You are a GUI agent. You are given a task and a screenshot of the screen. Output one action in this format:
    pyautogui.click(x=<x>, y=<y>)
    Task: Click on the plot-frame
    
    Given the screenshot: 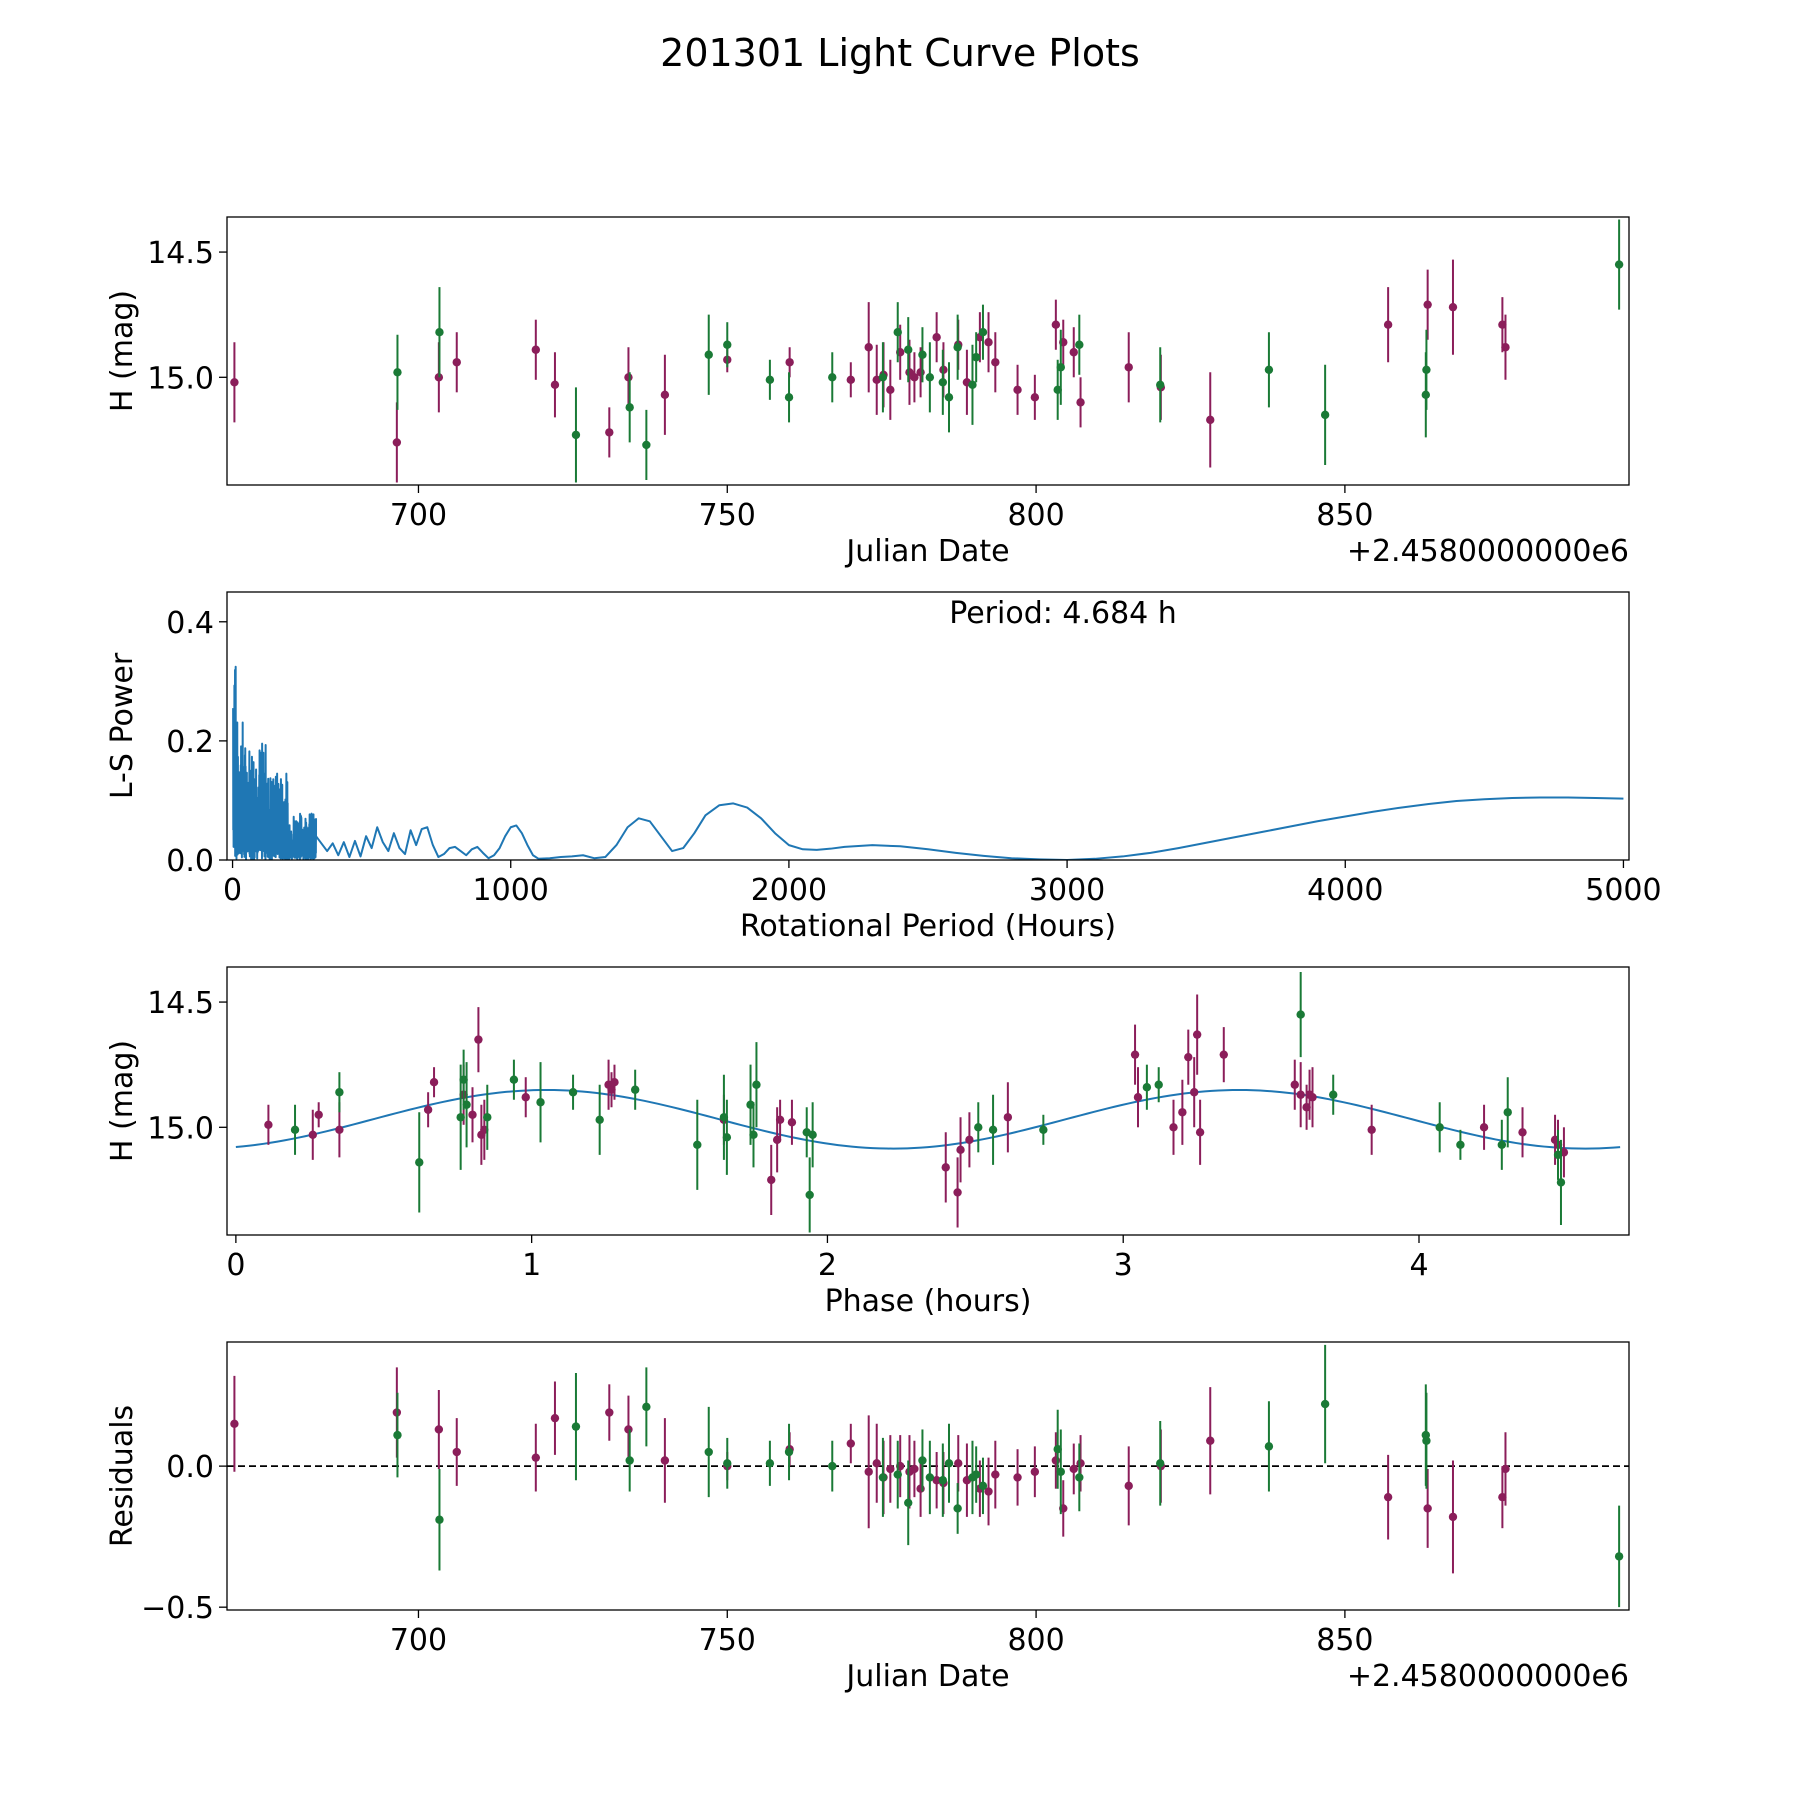 What is the action you would take?
    pyautogui.click(x=928, y=351)
    